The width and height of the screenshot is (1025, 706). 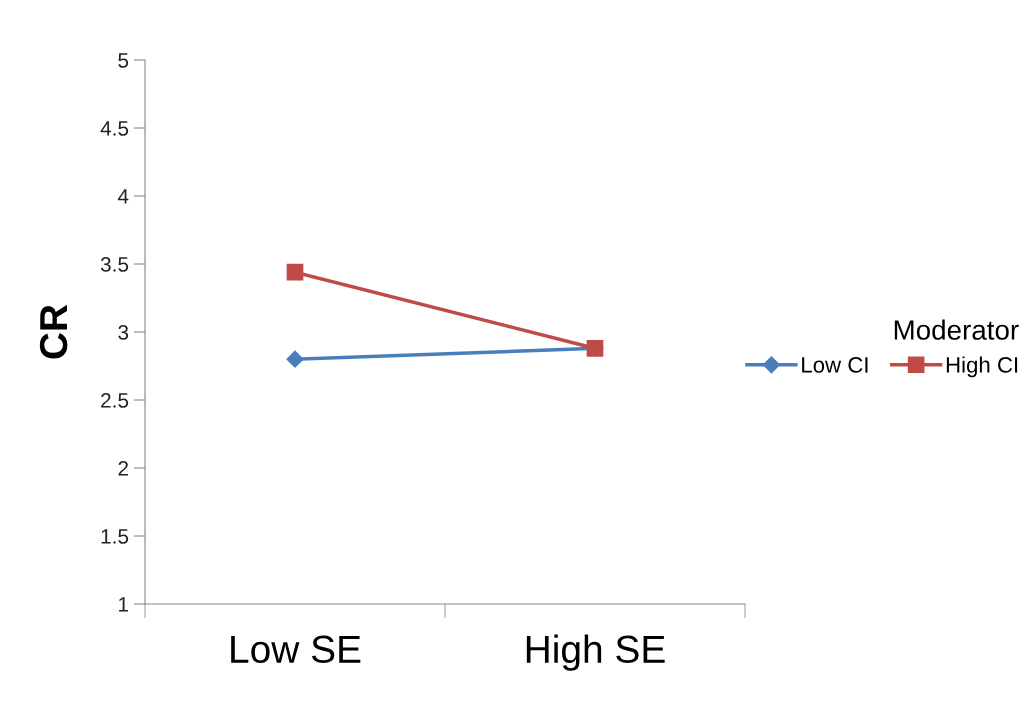 I want to click on y-tick-label: 2, so click(x=123, y=468).